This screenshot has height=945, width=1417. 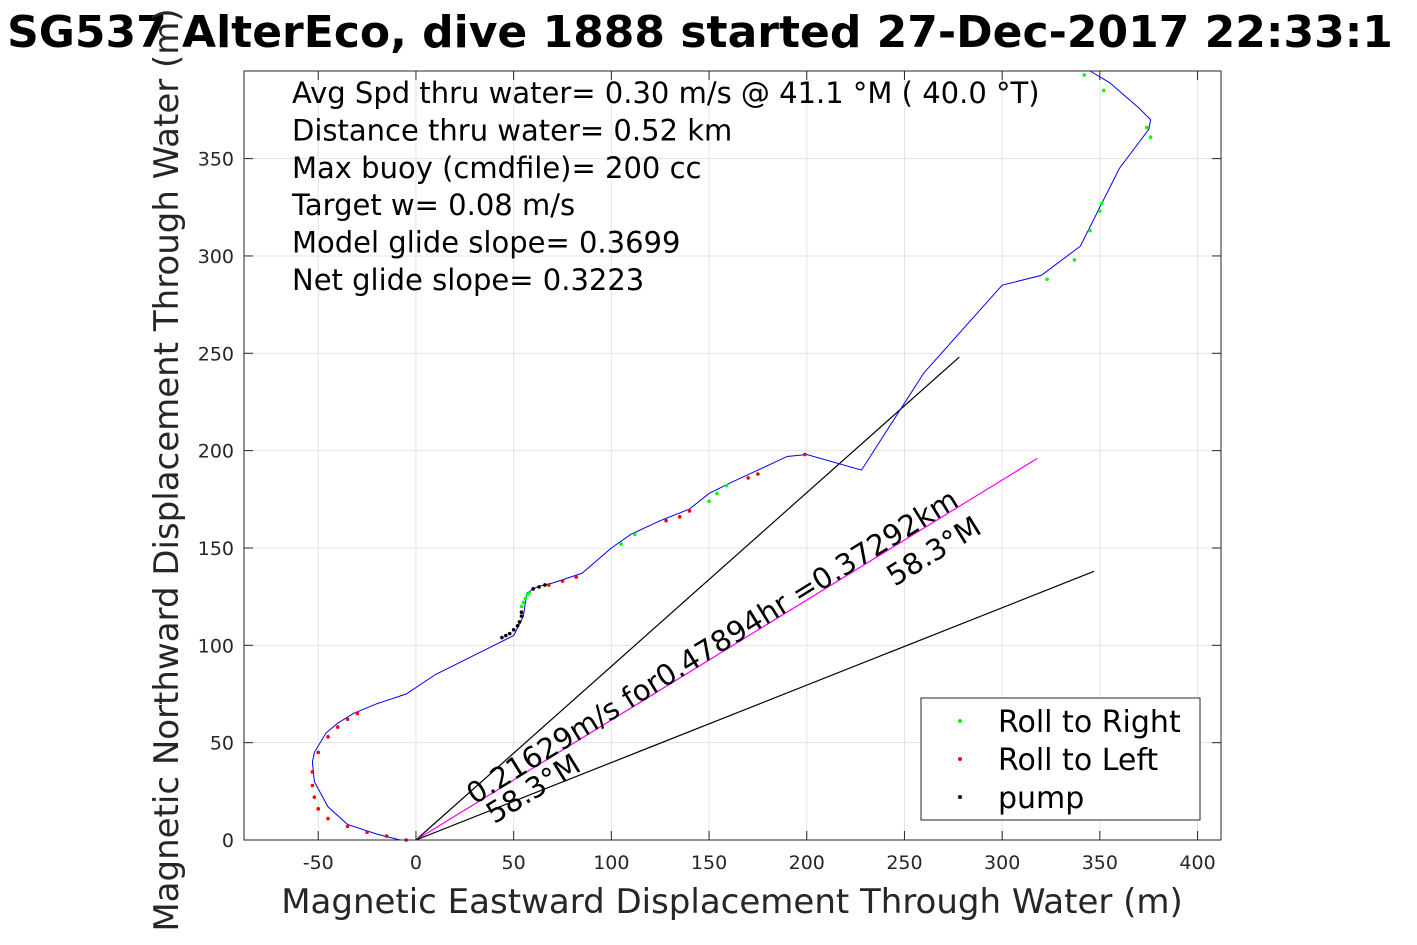 What do you see at coordinates (807, 863) in the screenshot?
I see `x-tick-label: 200` at bounding box center [807, 863].